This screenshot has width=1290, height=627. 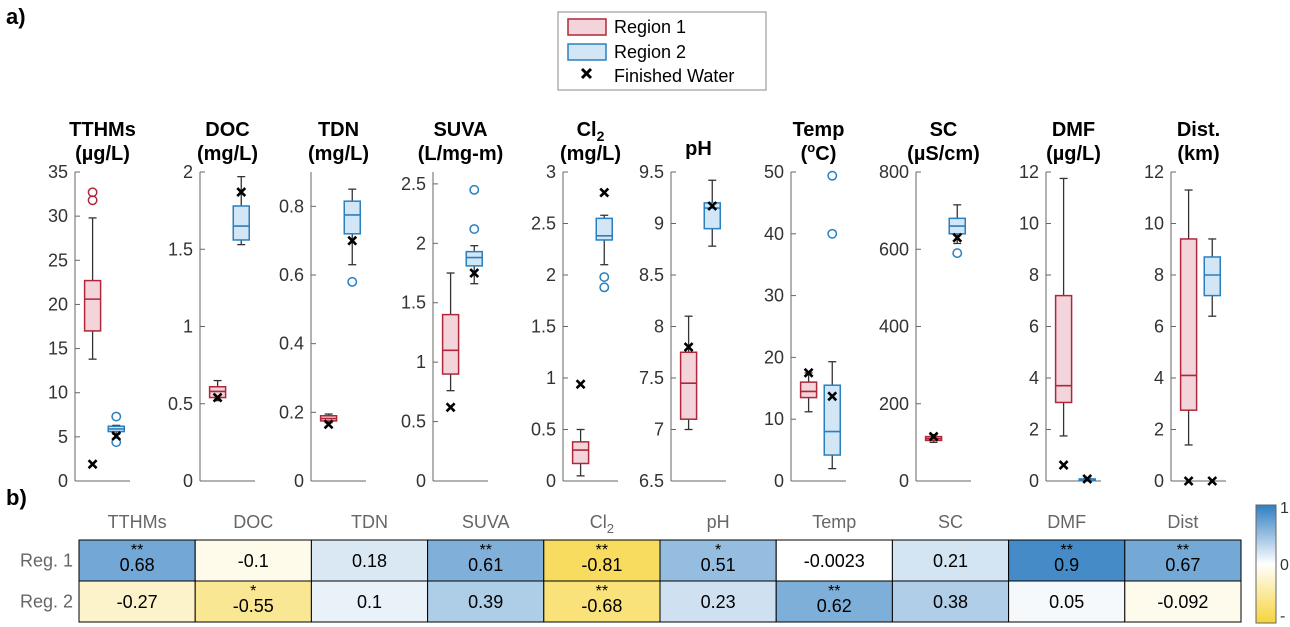 What do you see at coordinates (137, 565) in the screenshot?
I see `heatmap-value: 0.68` at bounding box center [137, 565].